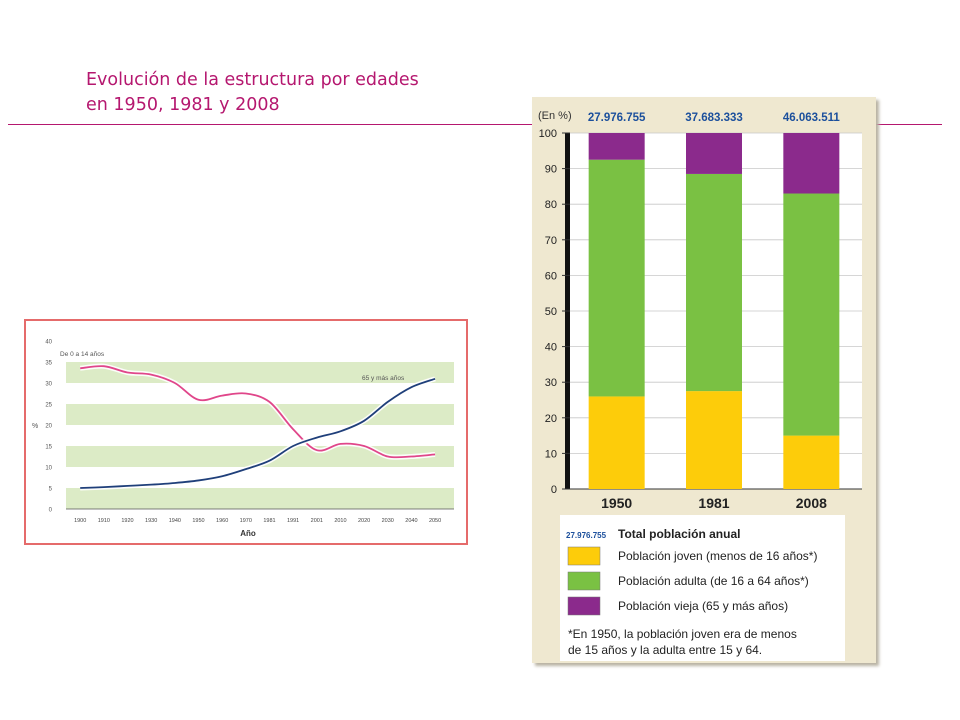  Describe the element at coordinates (713, 503) in the screenshot. I see `category-label: 1981` at that location.